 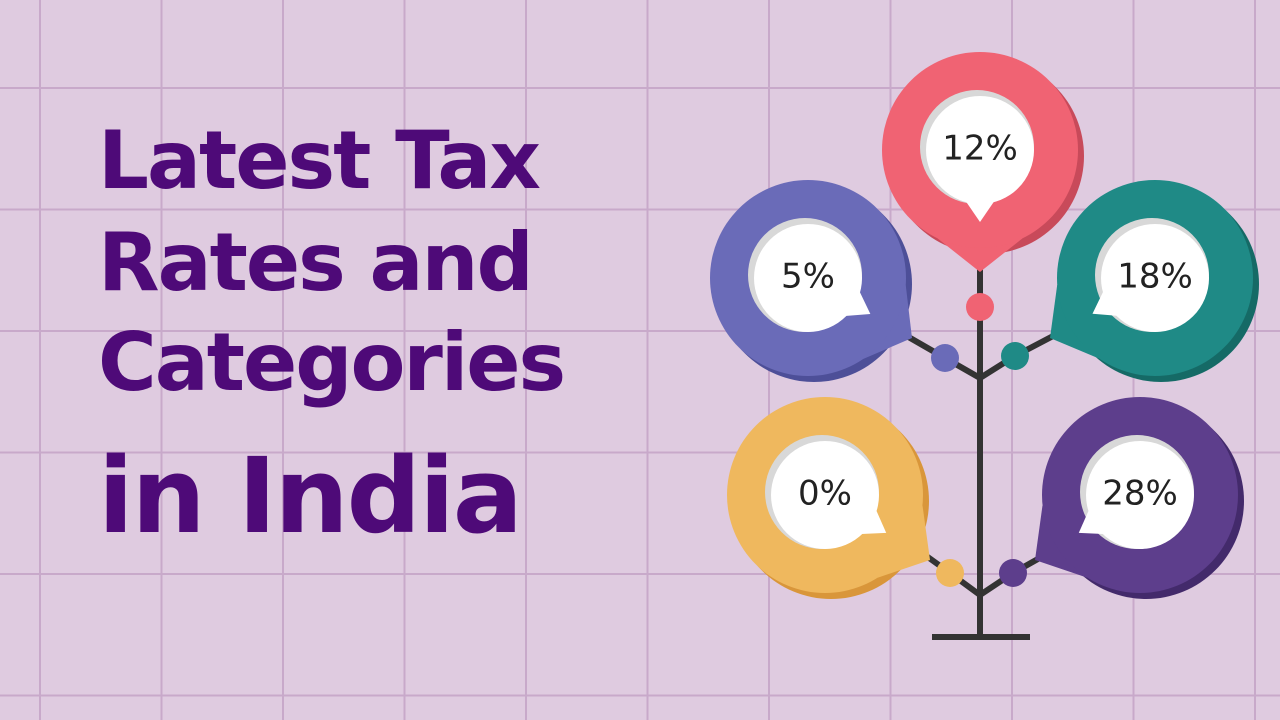 I want to click on bubble-tail, so click(x=980, y=255).